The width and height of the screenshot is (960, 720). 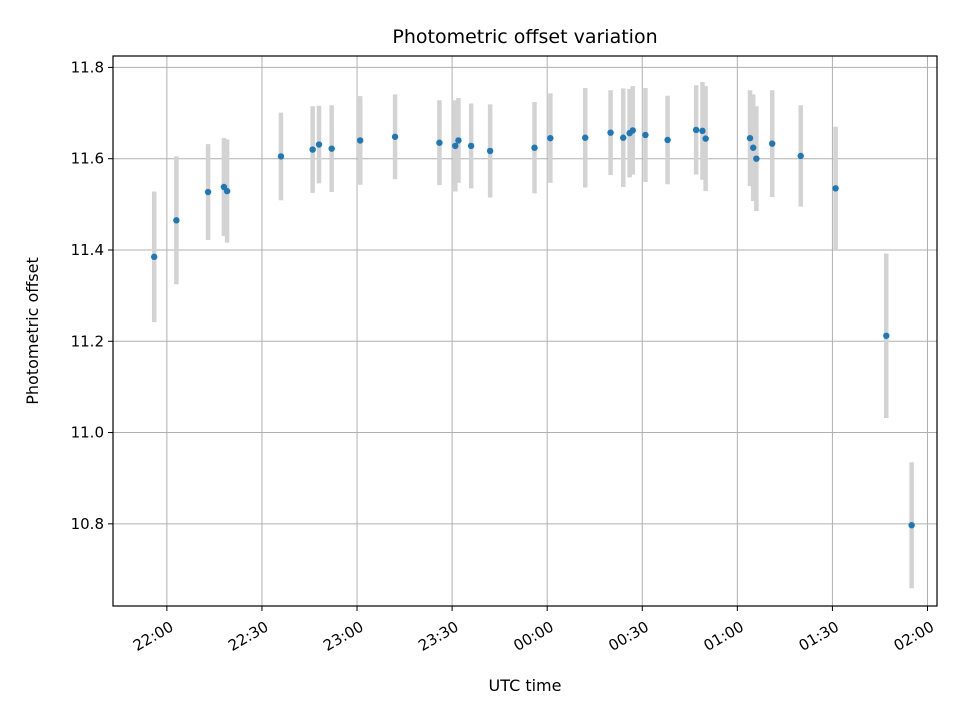 I want to click on y-tick-label: 11.6, so click(x=87, y=159).